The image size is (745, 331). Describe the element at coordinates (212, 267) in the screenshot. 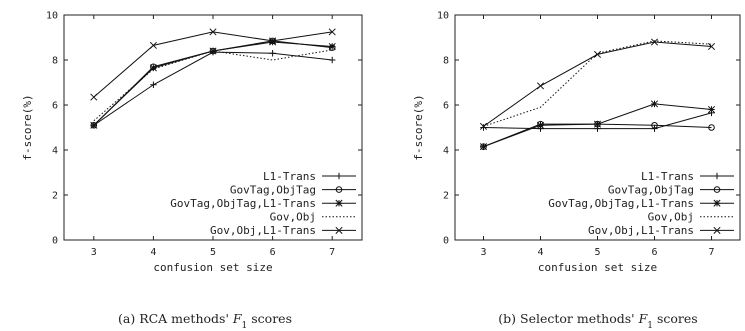

I see `chart-a-x-axis-label: confusion set size` at that location.